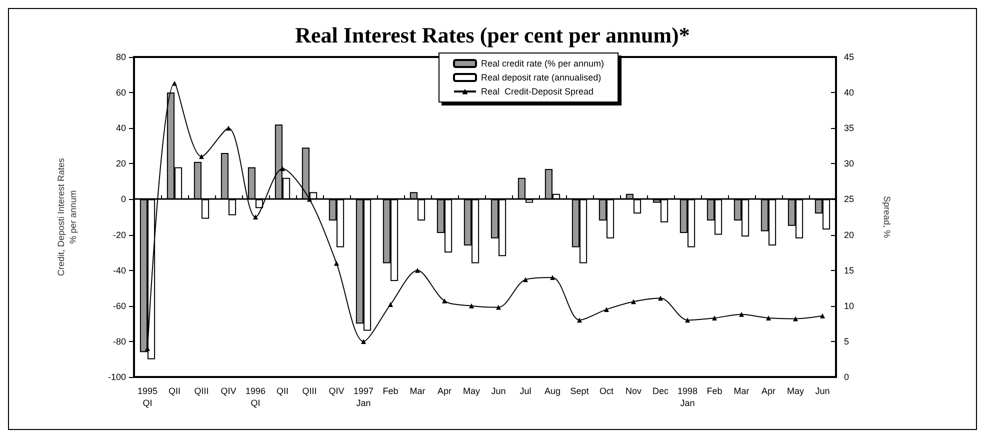  What do you see at coordinates (121, 57) in the screenshot?
I see `y-tick-label: 80` at bounding box center [121, 57].